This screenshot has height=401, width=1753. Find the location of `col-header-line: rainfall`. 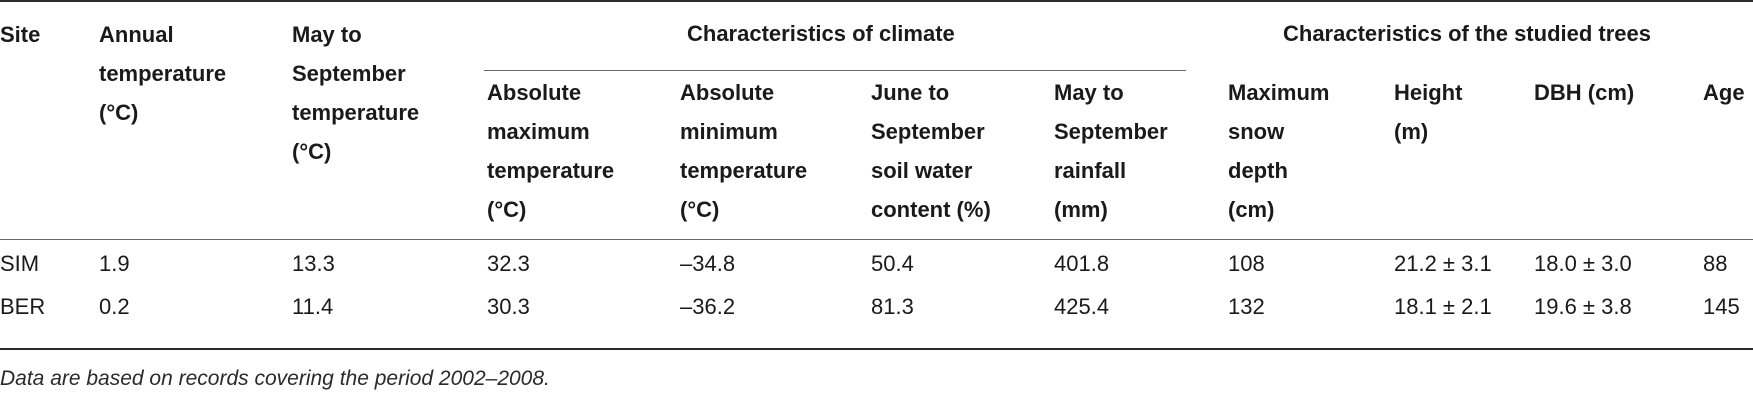

col-header-line: rainfall is located at coordinates (1090, 170).